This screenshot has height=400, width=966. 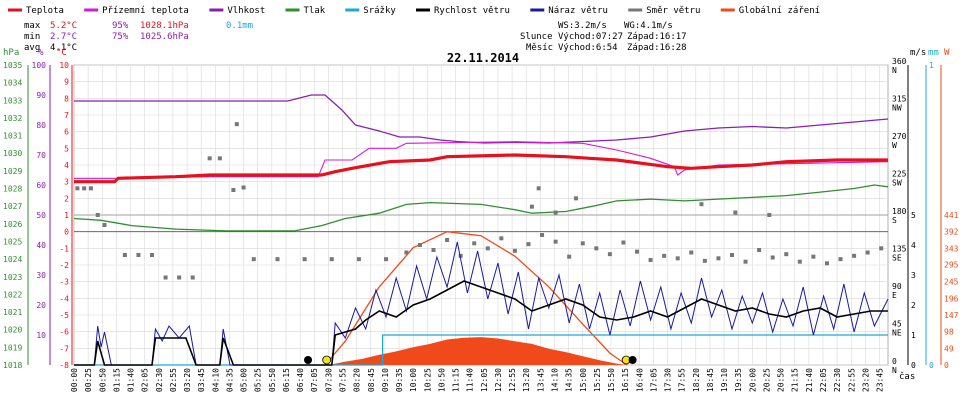 What do you see at coordinates (894, 361) in the screenshot?
I see `dir-tick-value: 0` at bounding box center [894, 361].